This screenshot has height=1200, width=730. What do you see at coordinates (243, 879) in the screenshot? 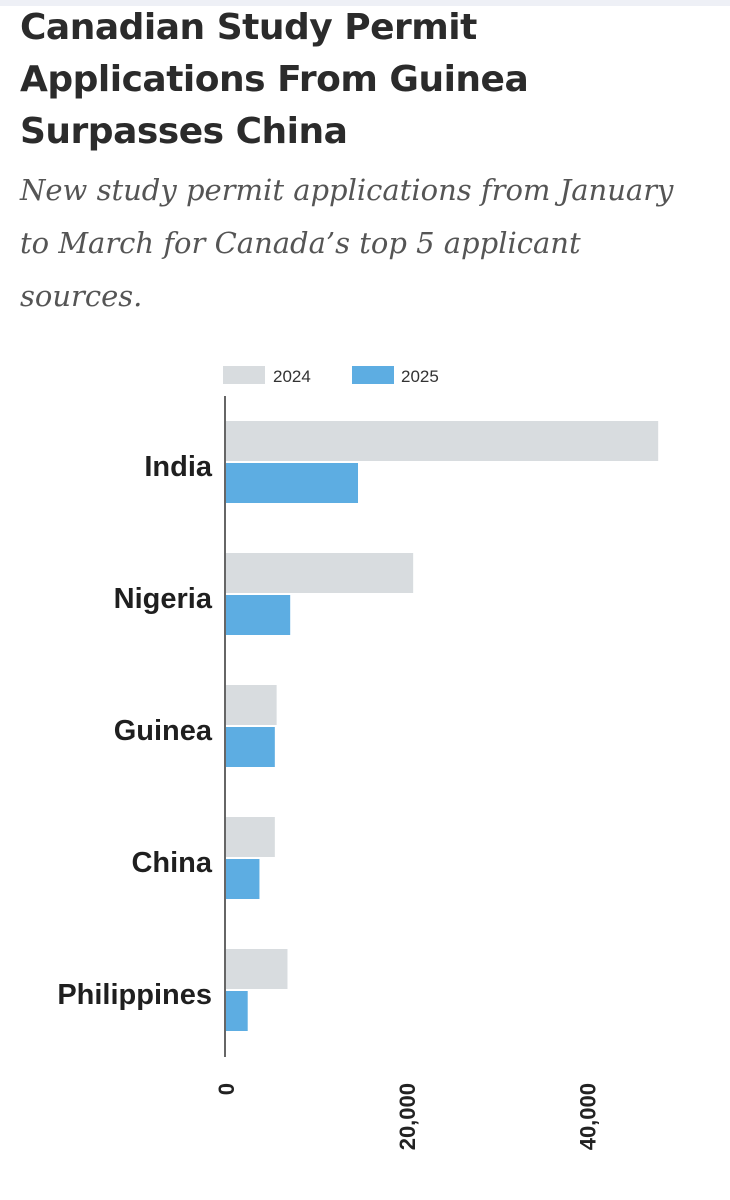
I see `bar-china-2025` at bounding box center [243, 879].